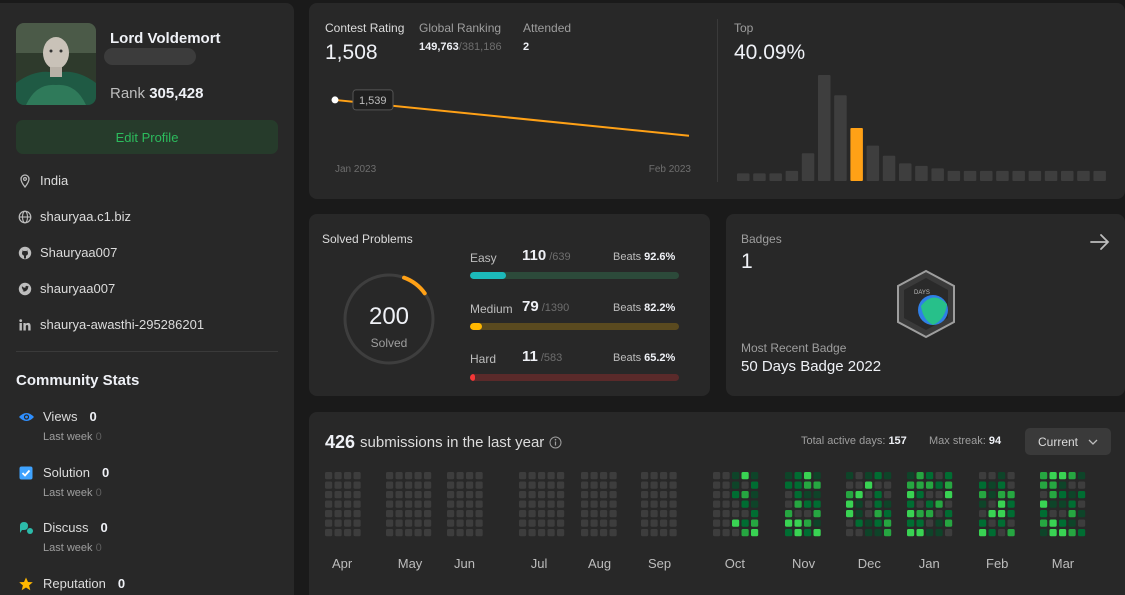 The image size is (1125, 595). What do you see at coordinates (1100, 242) in the screenshot?
I see `arrow-right-icon` at bounding box center [1100, 242].